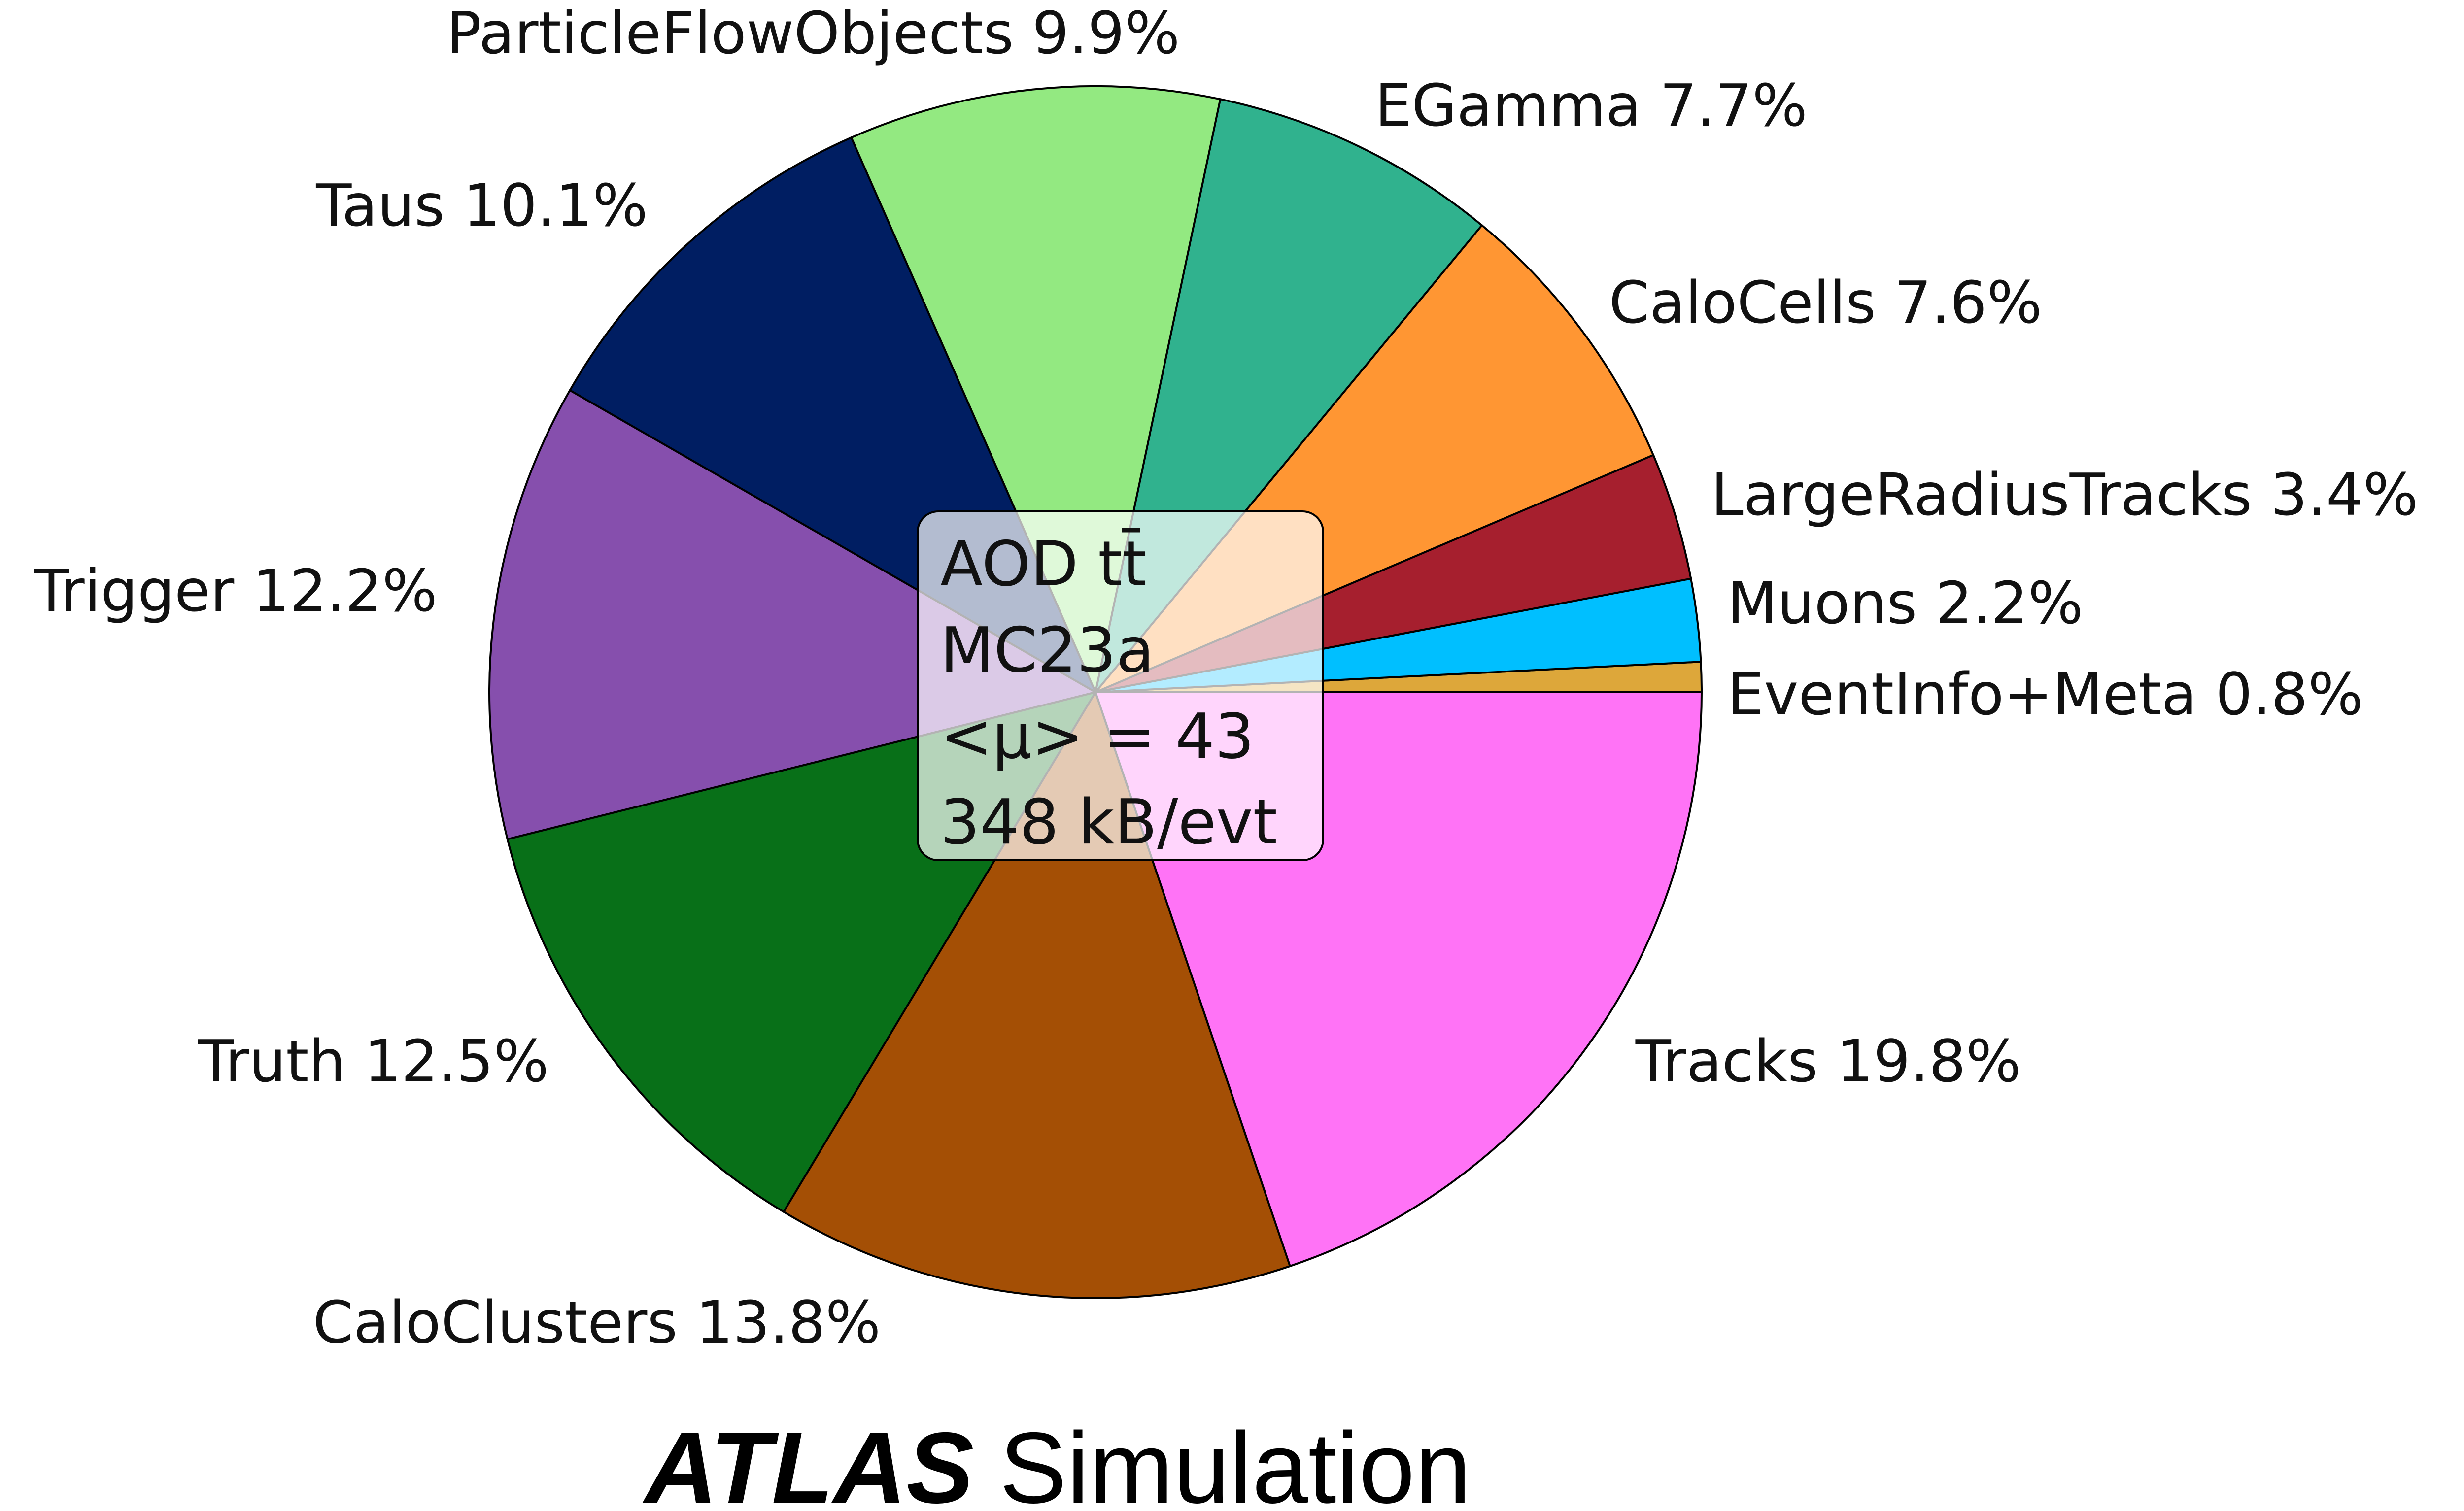 Image resolution: width=2464 pixels, height=1511 pixels. I want to click on pie-slice-particleflowobjects, so click(1036, 391).